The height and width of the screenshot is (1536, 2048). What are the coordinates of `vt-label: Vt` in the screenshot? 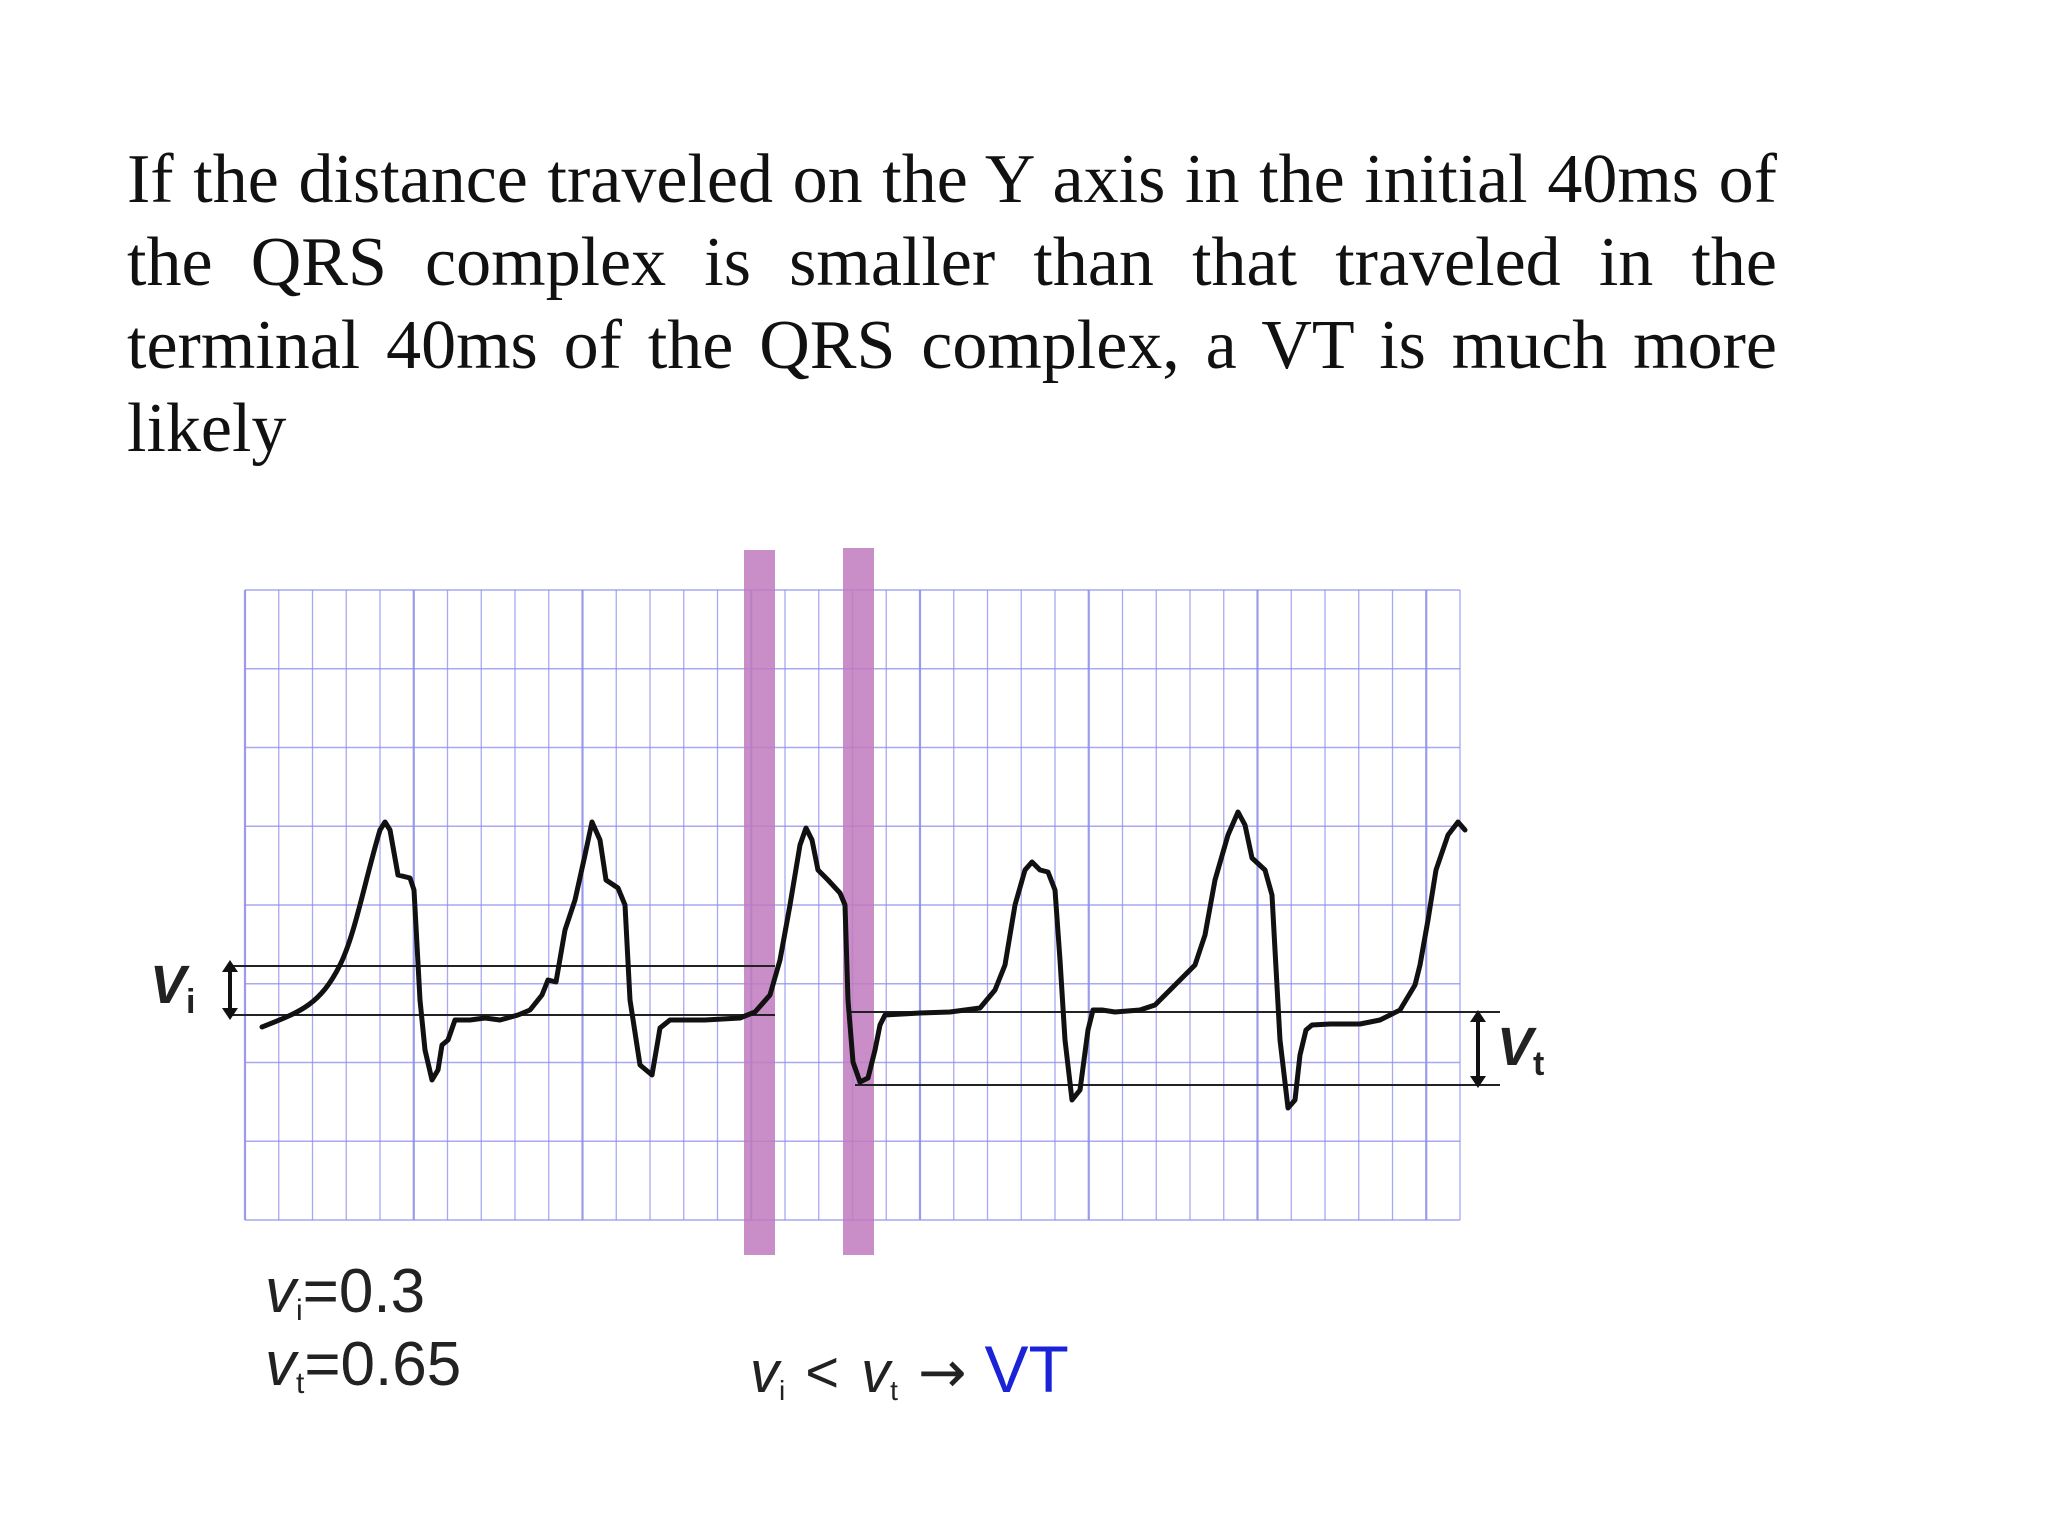 It's located at (1520, 1050).